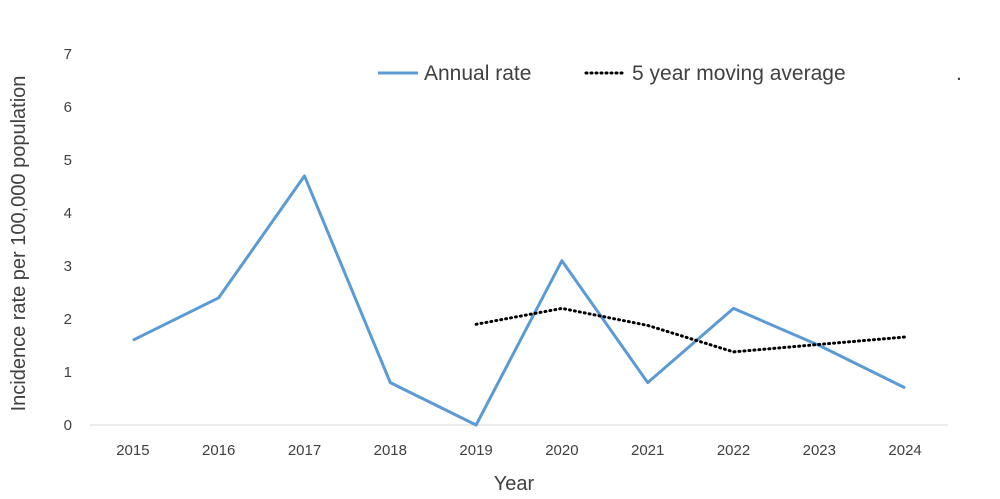 The width and height of the screenshot is (1000, 499). I want to click on legend-label: Annual rate, so click(477, 73).